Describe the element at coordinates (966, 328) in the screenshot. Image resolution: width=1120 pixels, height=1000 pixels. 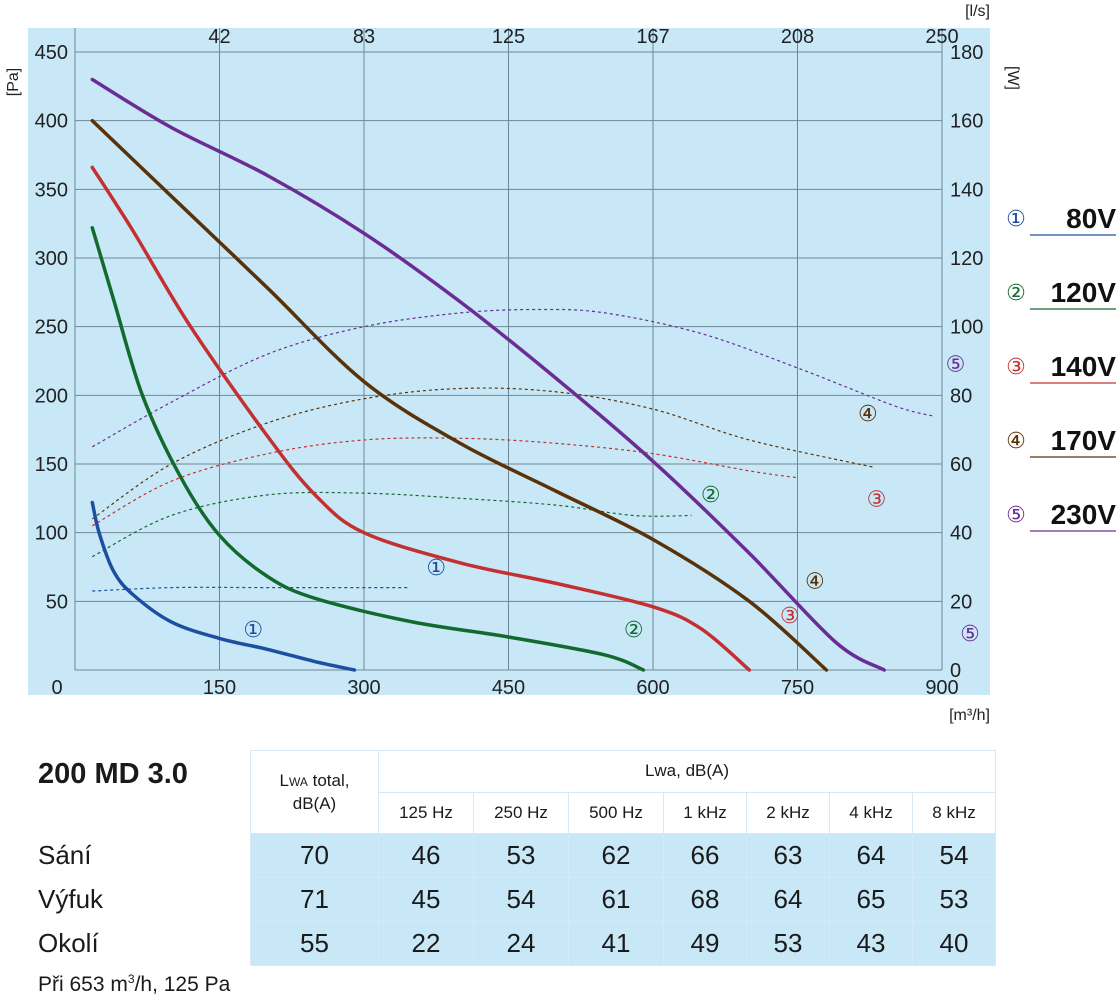
I see `y2-tick-label: 100` at that location.